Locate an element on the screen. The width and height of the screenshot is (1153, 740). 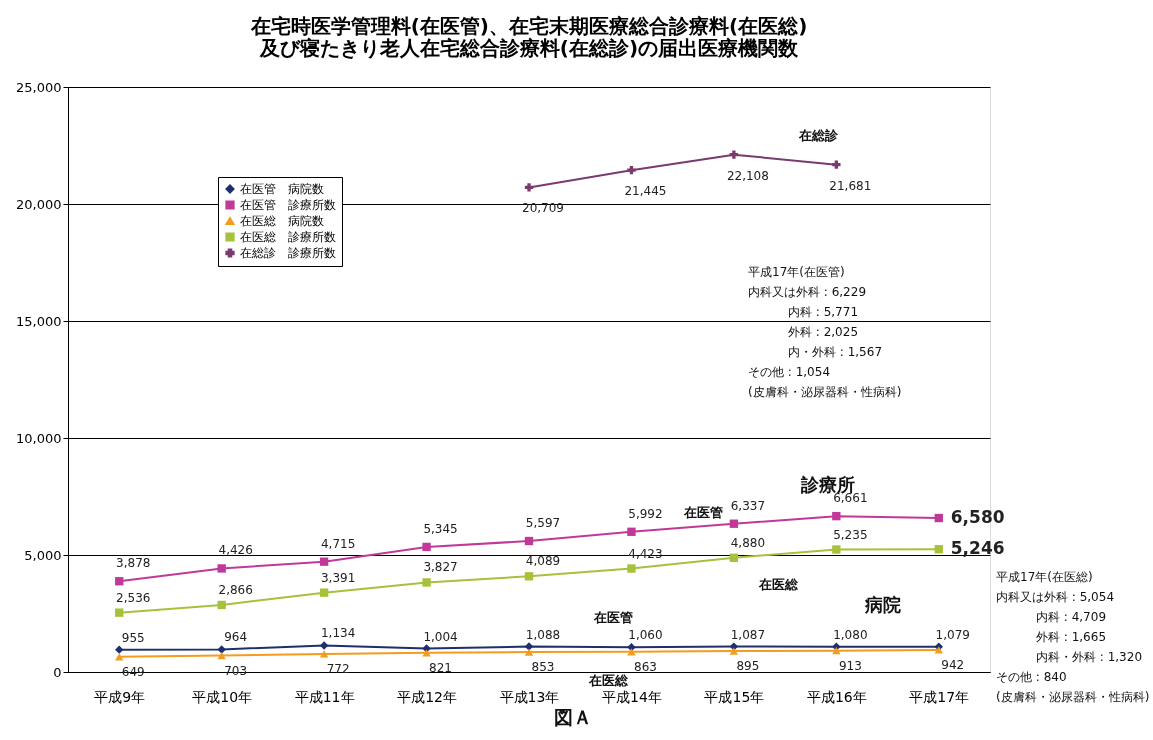
data-label: 1,088 is located at coordinates (543, 634).